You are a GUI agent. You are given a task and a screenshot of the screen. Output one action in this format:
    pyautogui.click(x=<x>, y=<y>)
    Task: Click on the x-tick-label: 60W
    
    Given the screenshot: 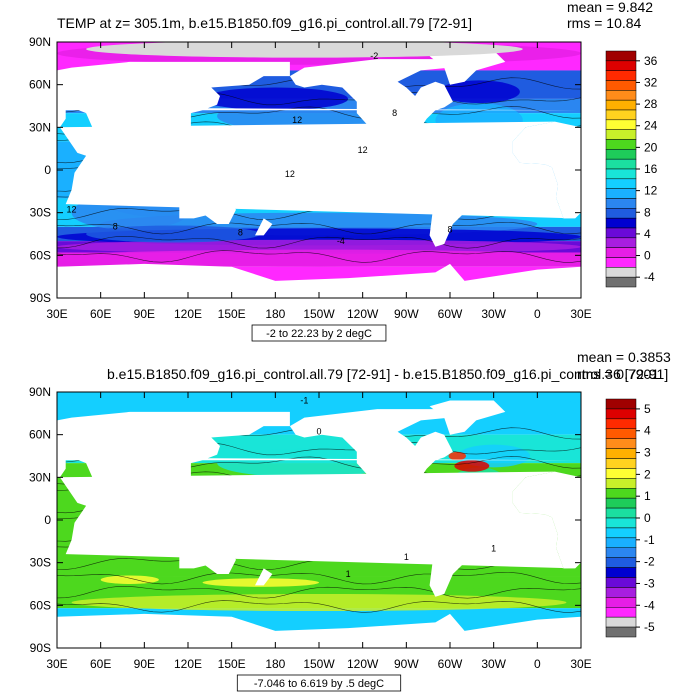 What is the action you would take?
    pyautogui.click(x=450, y=664)
    